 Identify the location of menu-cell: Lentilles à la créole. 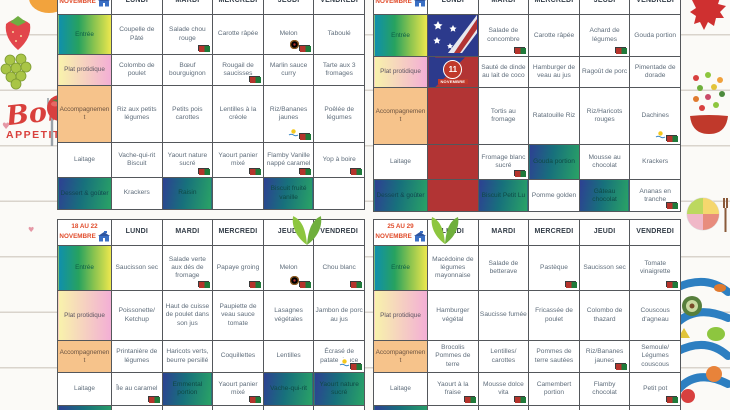
(238, 114).